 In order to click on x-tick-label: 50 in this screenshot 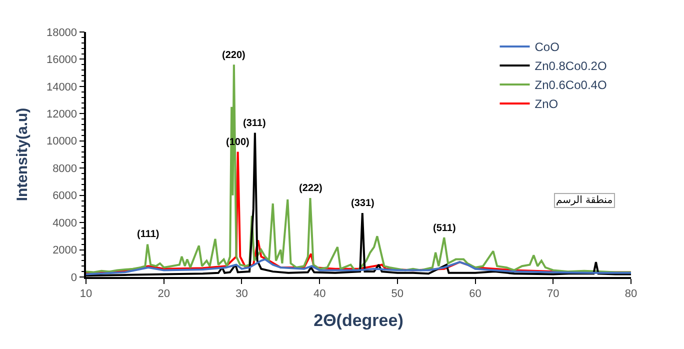, I will do `click(397, 294)`.